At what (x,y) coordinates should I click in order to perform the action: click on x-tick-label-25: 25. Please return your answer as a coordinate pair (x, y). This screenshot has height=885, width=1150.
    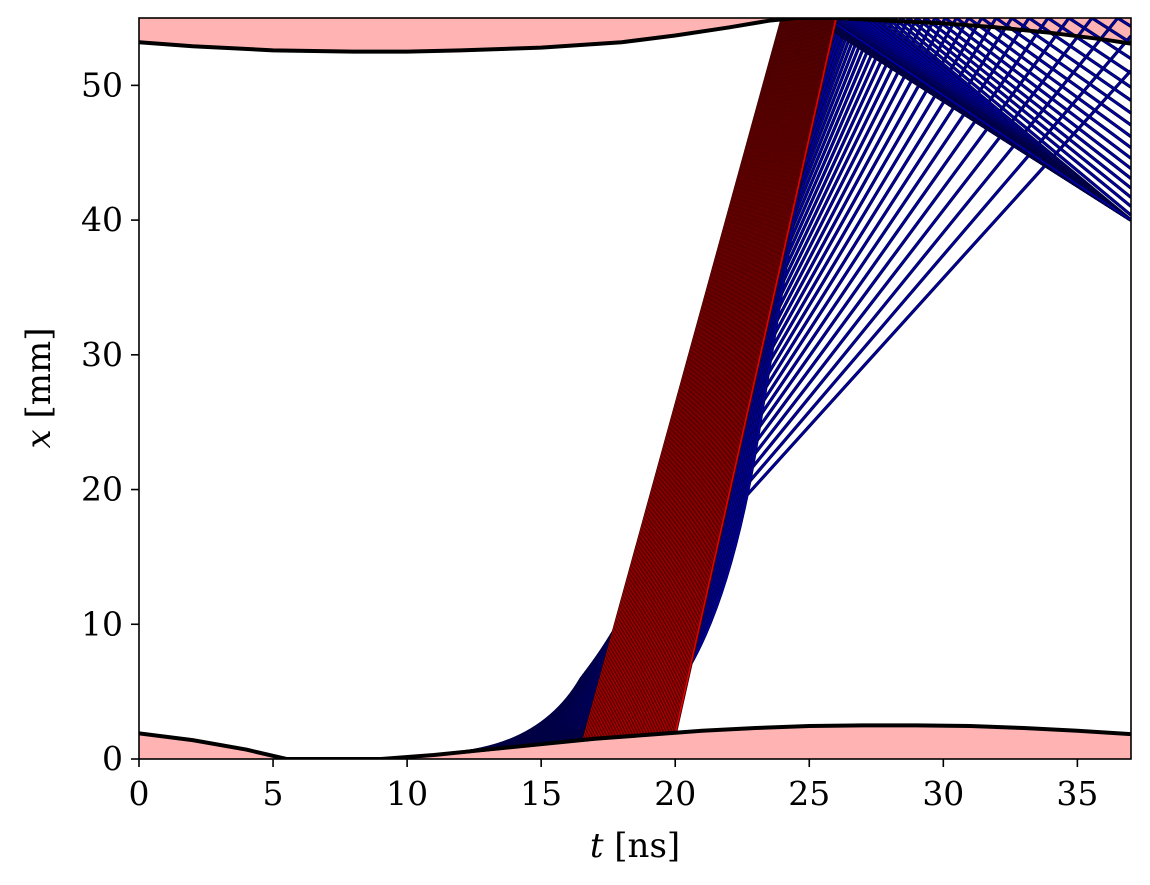
    Looking at the image, I should click on (809, 793).